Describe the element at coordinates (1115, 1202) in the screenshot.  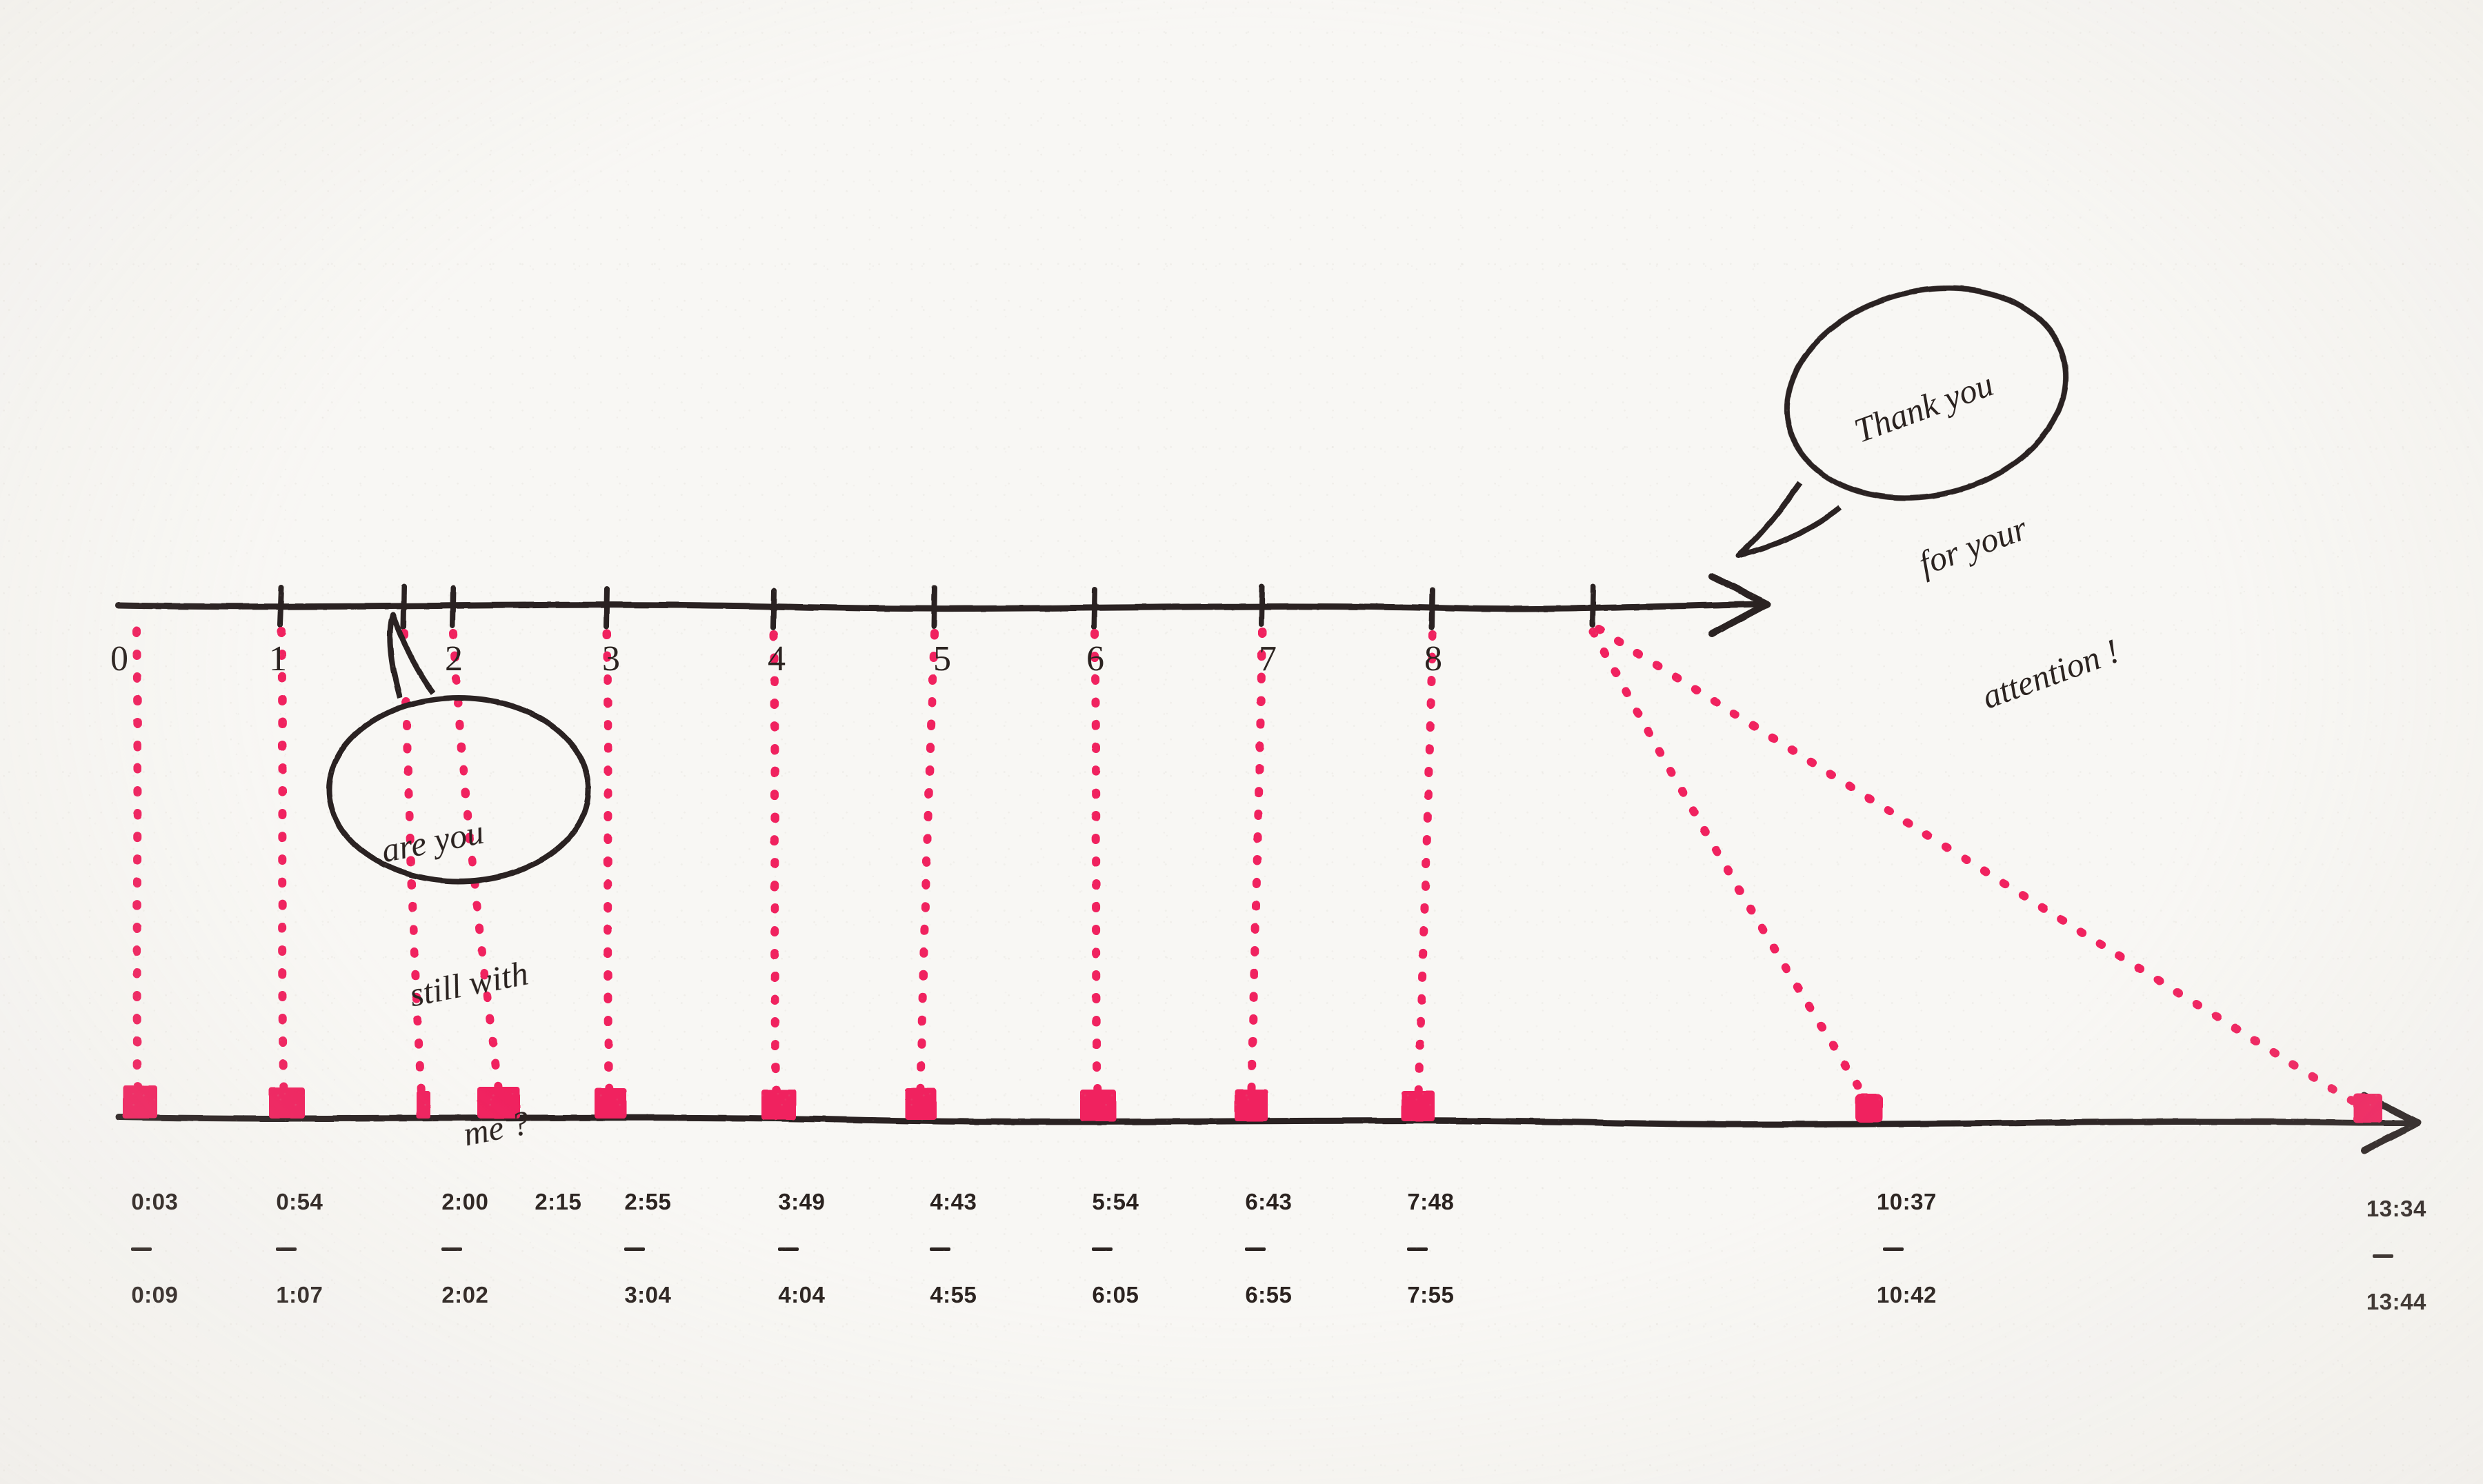
I see `time-label-start: 5:54` at that location.